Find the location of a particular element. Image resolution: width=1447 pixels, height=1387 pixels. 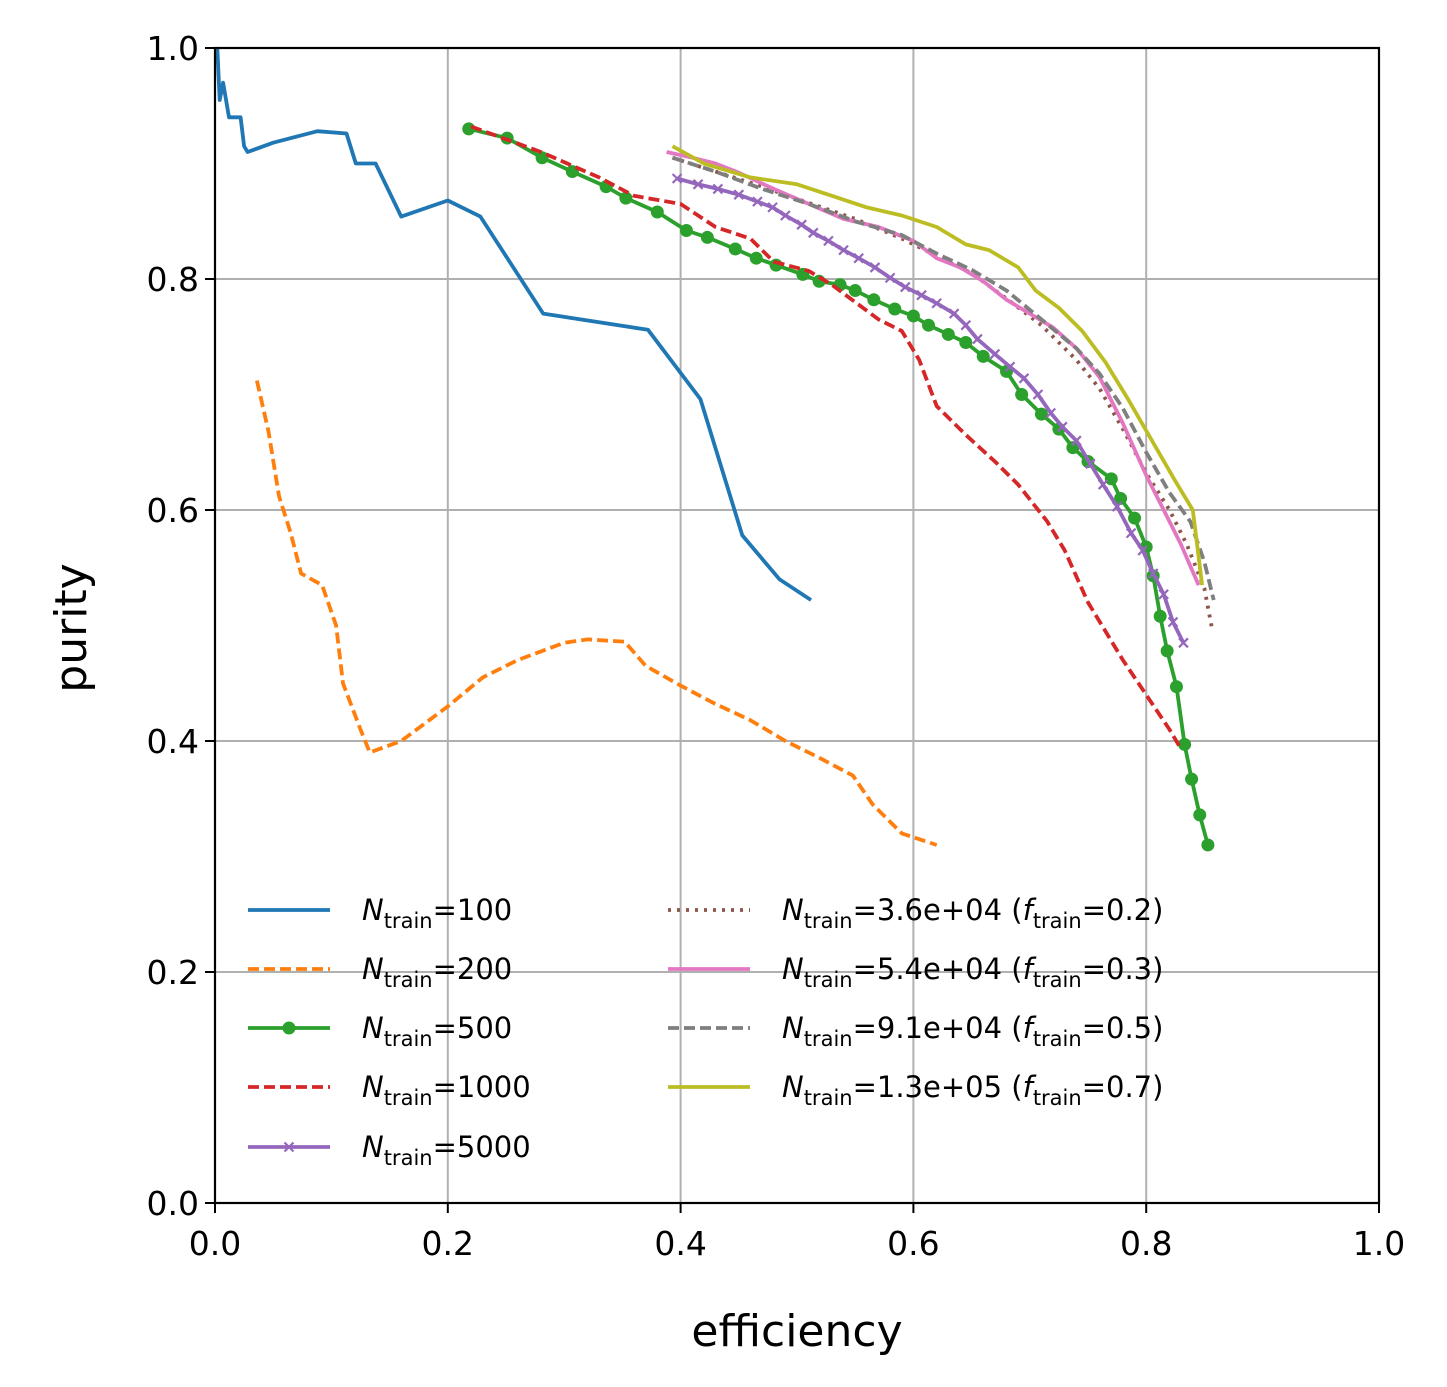

legend-item: Ntrain=500 is located at coordinates (380, 1031).